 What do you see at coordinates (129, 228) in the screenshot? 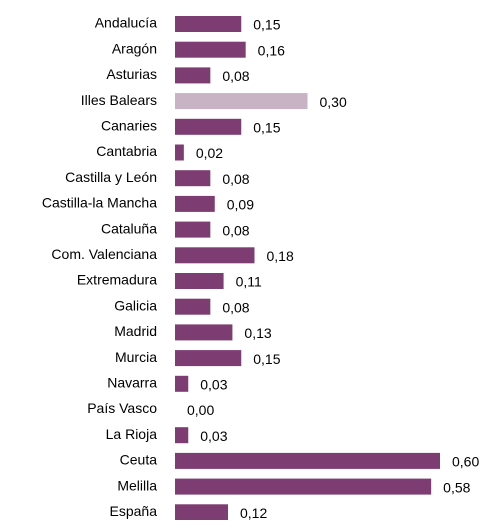
I see `category-label: Cataluña` at bounding box center [129, 228].